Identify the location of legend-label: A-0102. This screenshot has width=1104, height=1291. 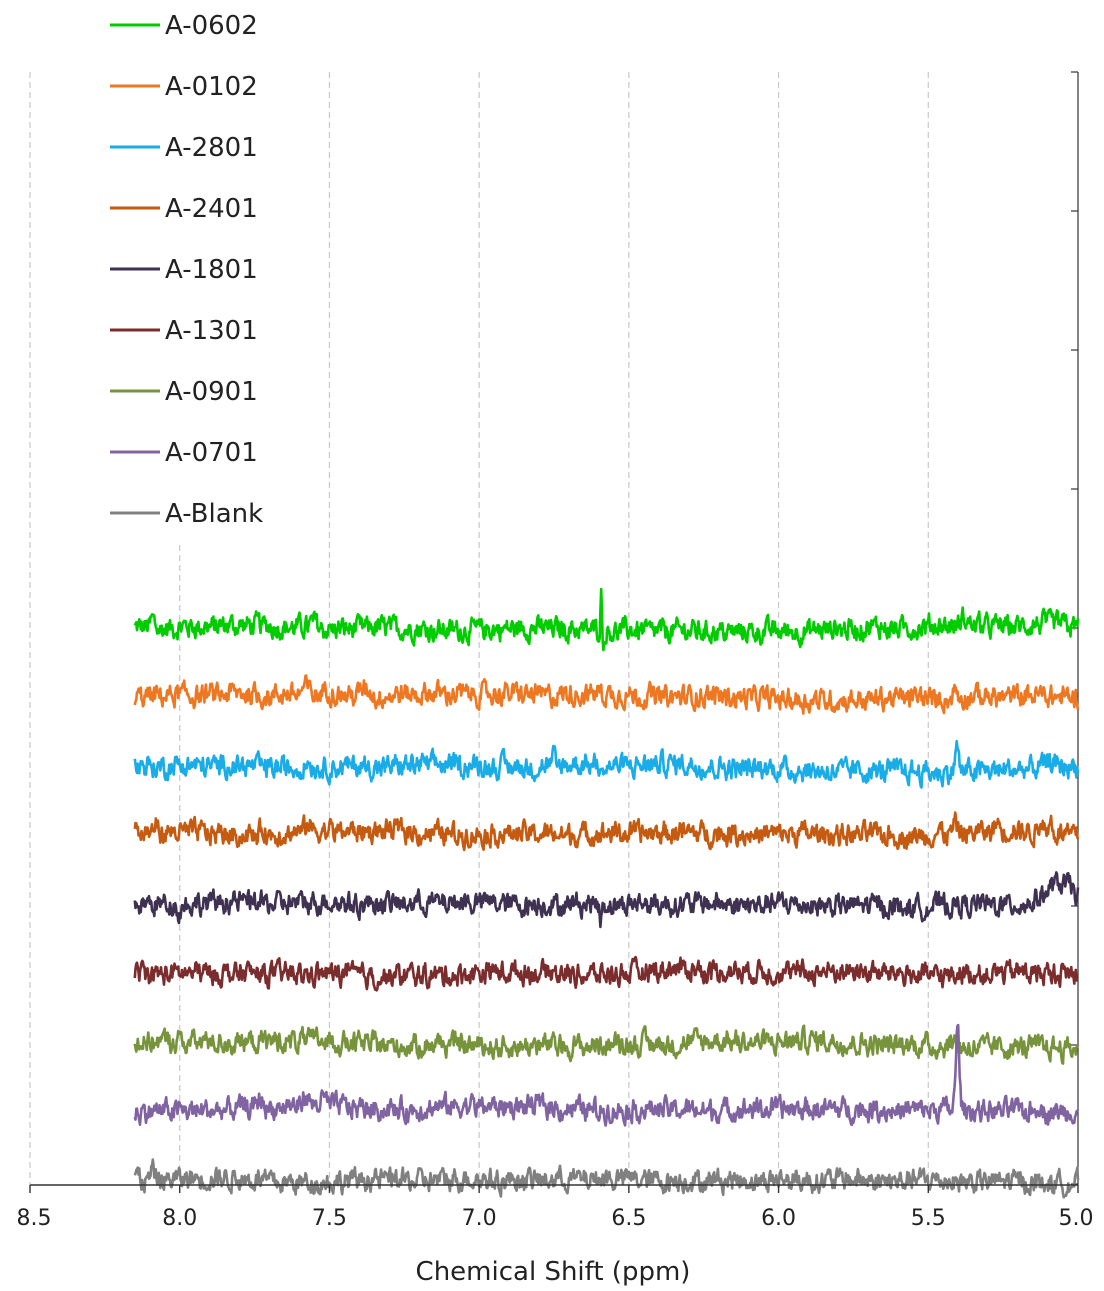
(211, 87).